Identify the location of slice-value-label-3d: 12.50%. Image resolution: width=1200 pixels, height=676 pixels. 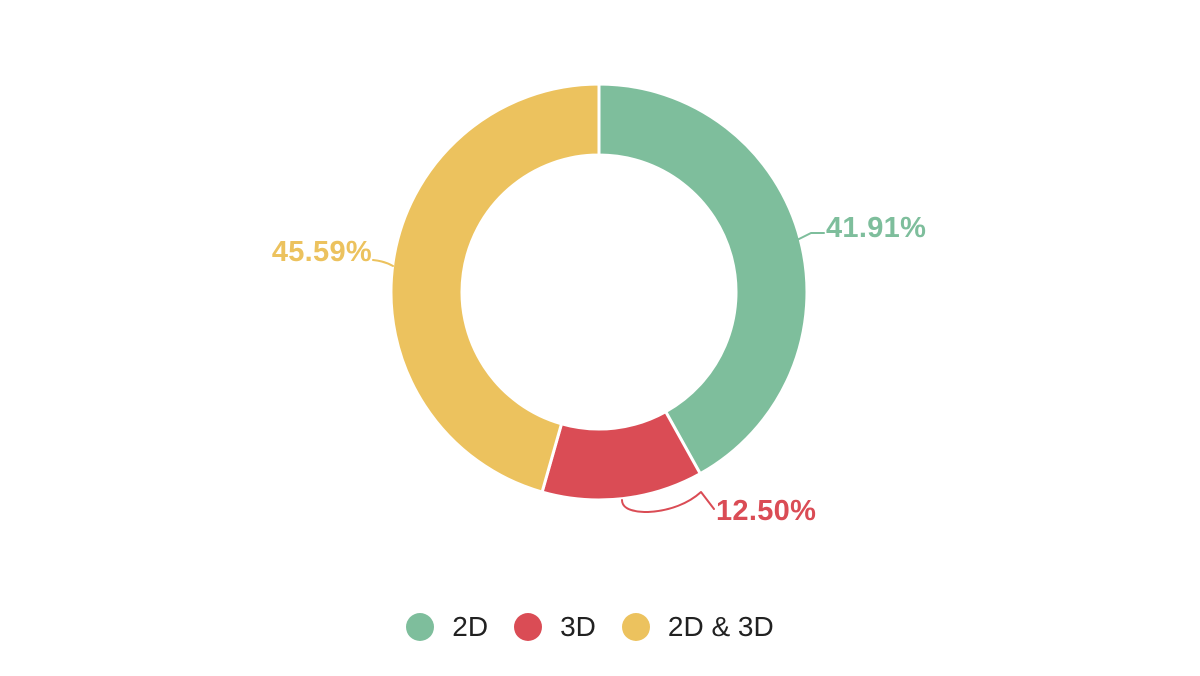
(766, 511).